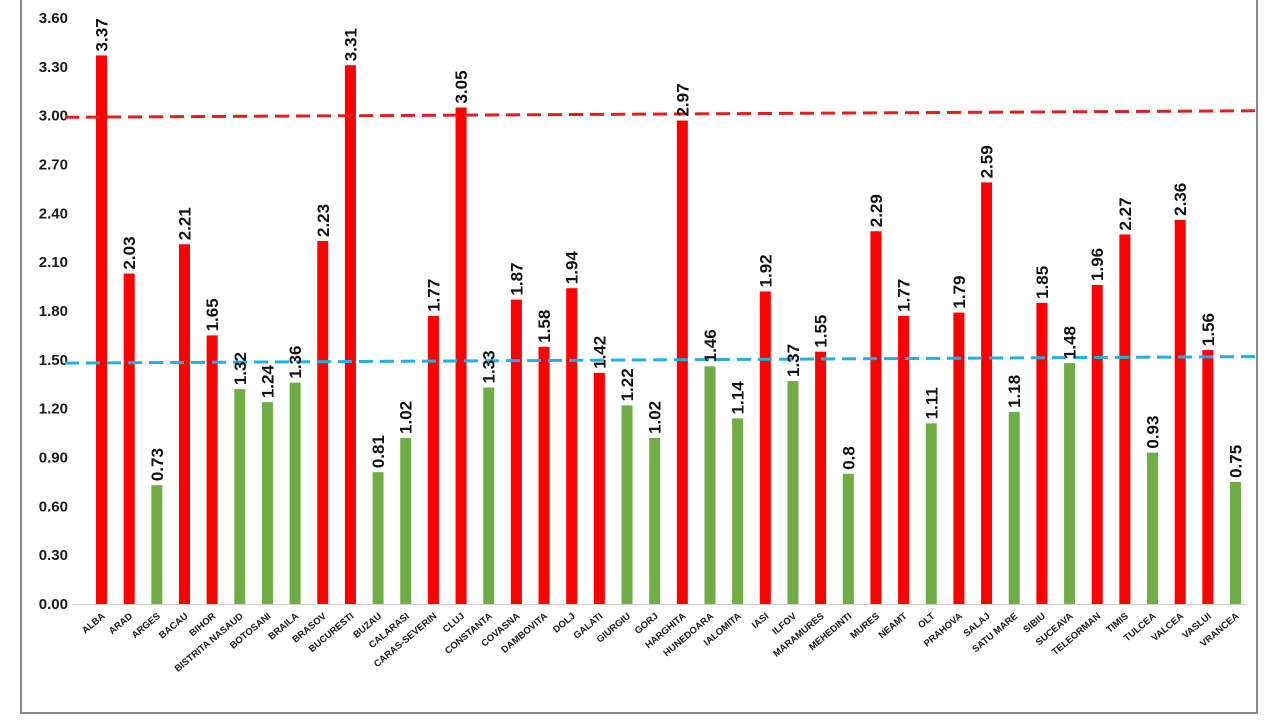  Describe the element at coordinates (295, 362) in the screenshot. I see `data-label: 1.36` at that location.